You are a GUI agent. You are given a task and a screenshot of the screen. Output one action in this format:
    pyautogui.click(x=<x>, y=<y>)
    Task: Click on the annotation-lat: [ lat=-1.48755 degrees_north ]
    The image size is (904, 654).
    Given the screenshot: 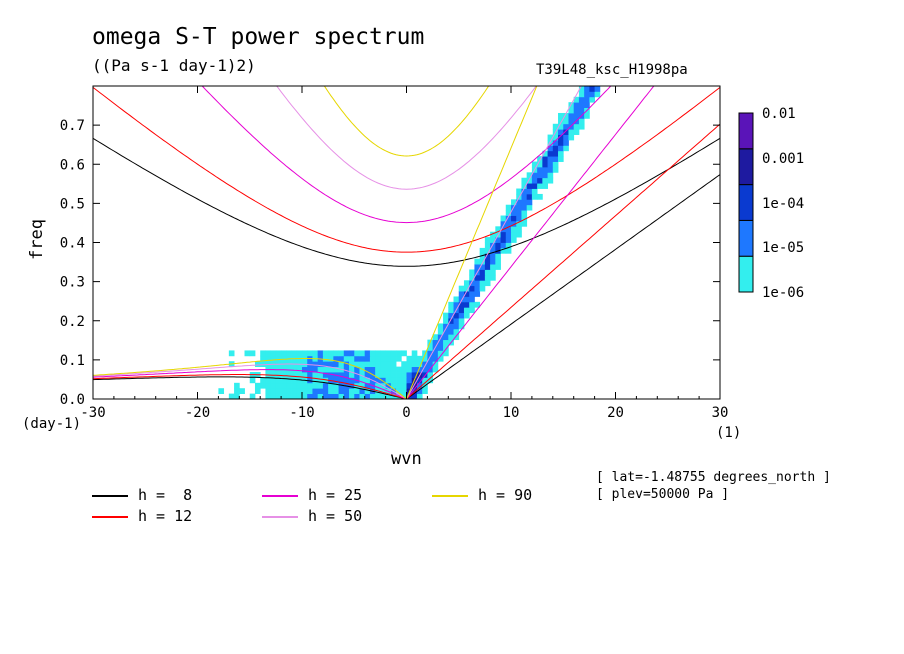 What is the action you would take?
    pyautogui.click(x=713, y=477)
    